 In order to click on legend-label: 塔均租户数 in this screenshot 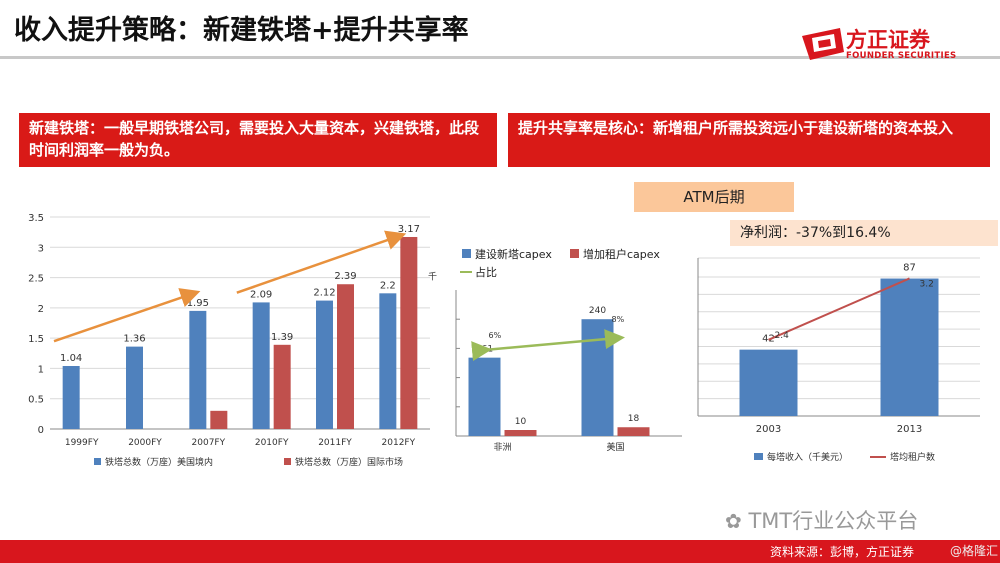, I will do `click(912, 457)`.